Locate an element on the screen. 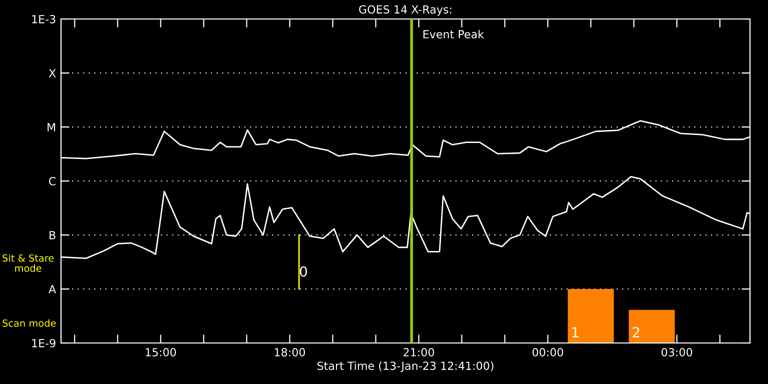  x-tick-label: 18:00 is located at coordinates (289, 352).